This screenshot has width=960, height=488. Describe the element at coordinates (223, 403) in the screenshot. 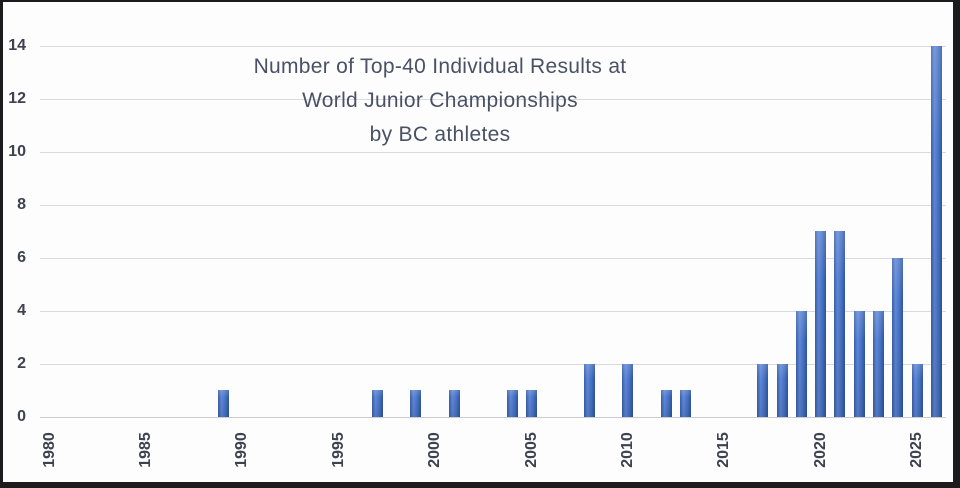

I see `bar-1989` at that location.